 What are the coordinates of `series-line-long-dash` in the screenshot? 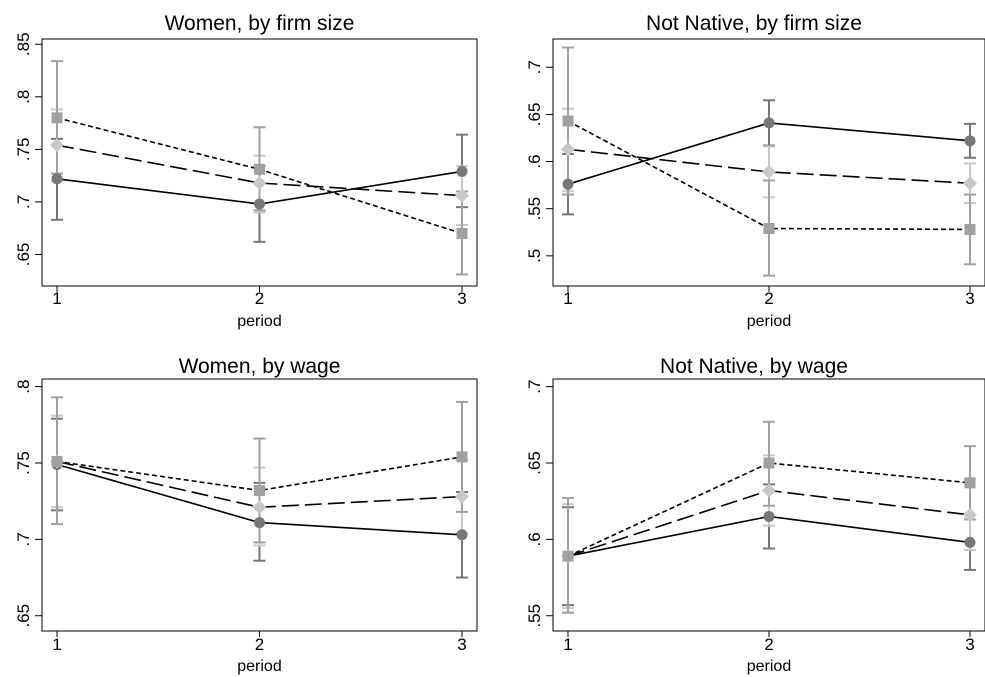 It's located at (769, 166).